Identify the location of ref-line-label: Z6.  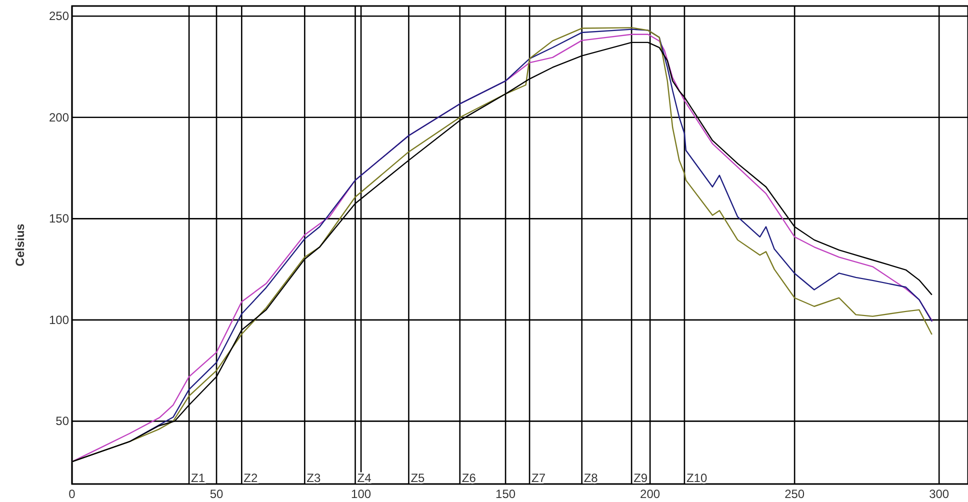
(469, 478).